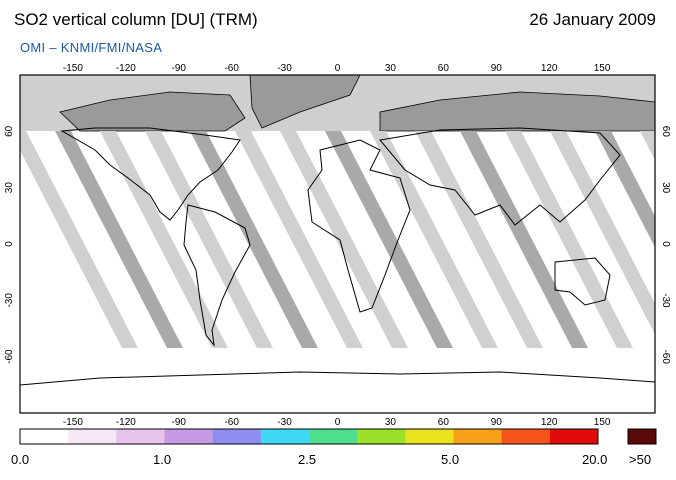 The height and width of the screenshot is (480, 676). I want to click on lat-tick-left-2: 0, so click(9, 244).